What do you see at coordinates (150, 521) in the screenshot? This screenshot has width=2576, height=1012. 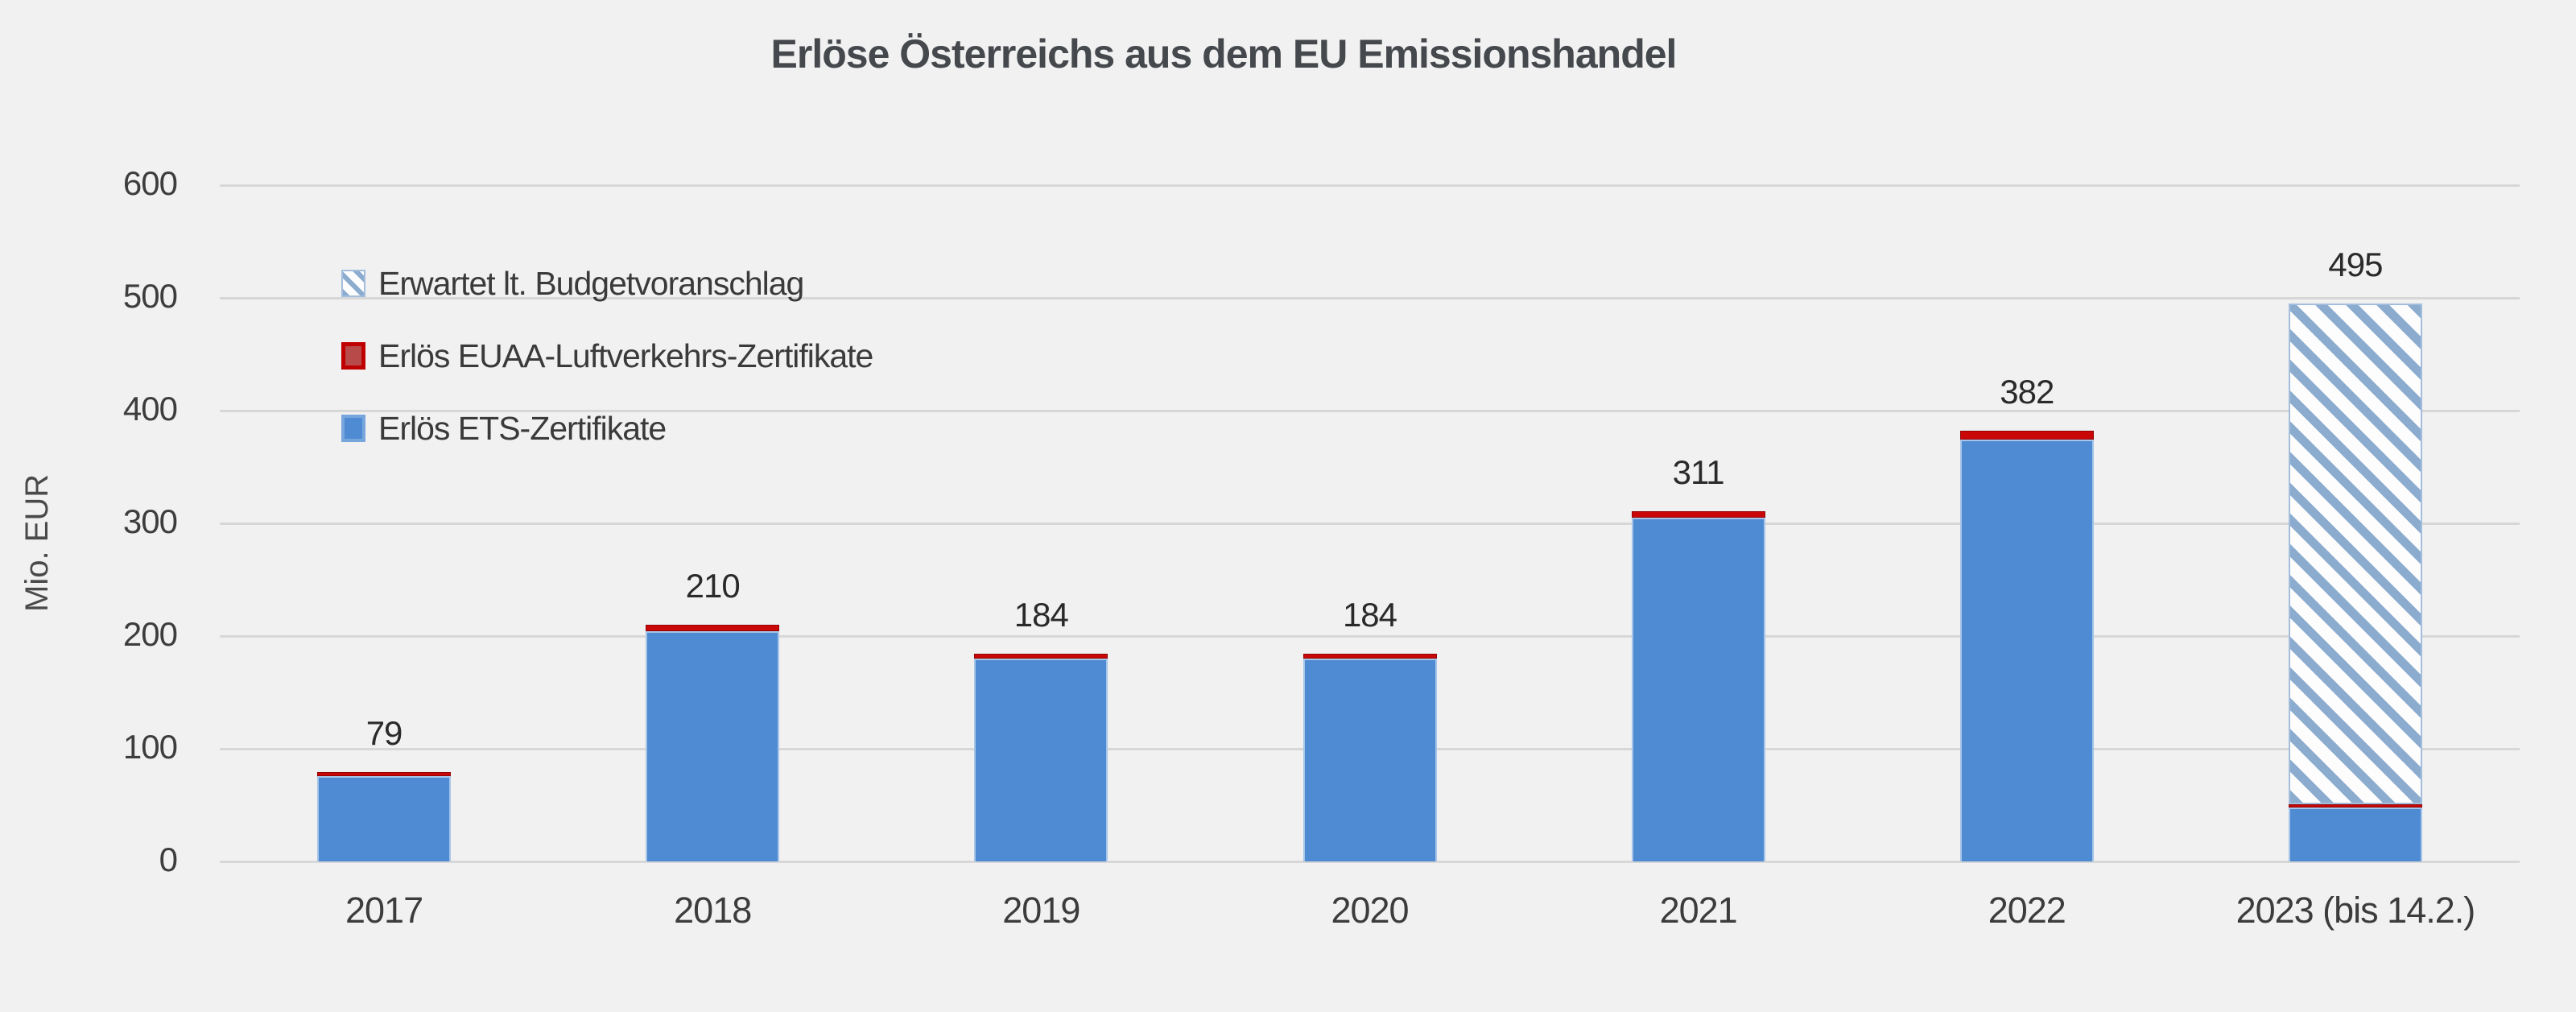 I see `y-tick-label: 300` at bounding box center [150, 521].